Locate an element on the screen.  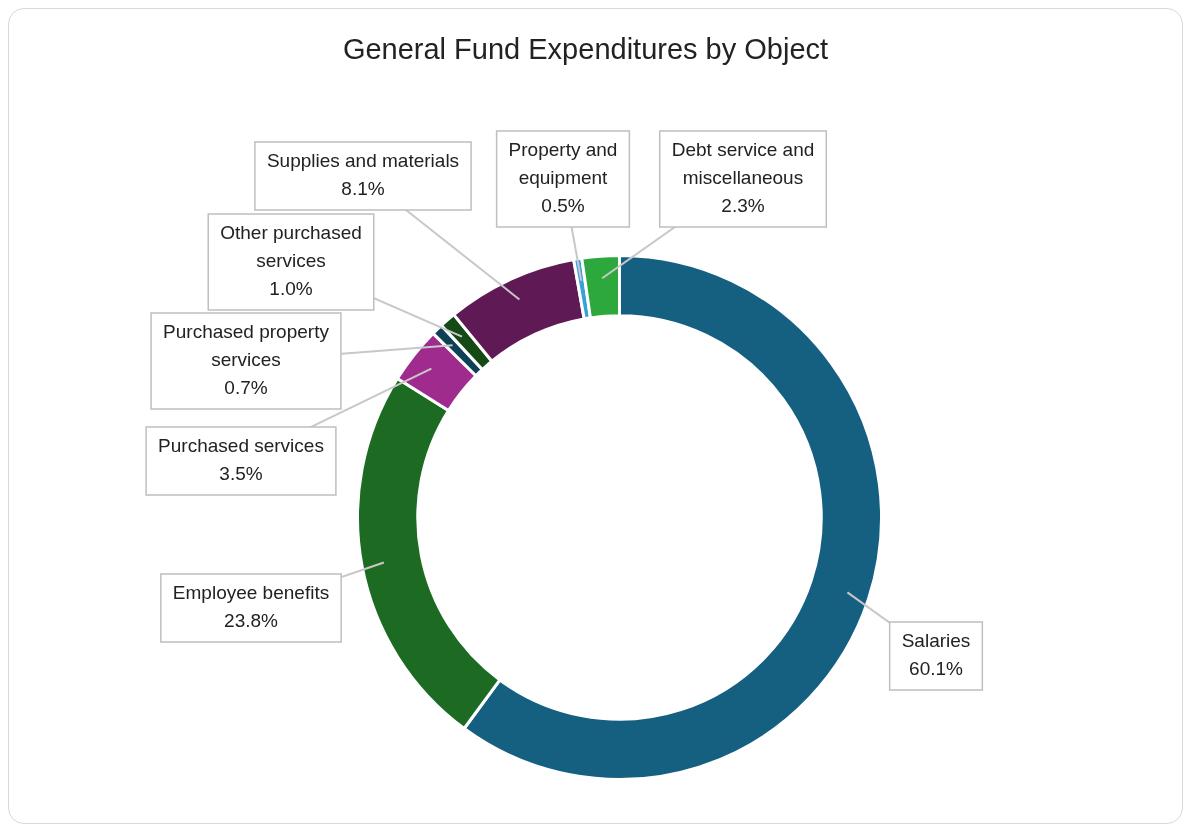
data-label: 0.5% is located at coordinates (563, 206).